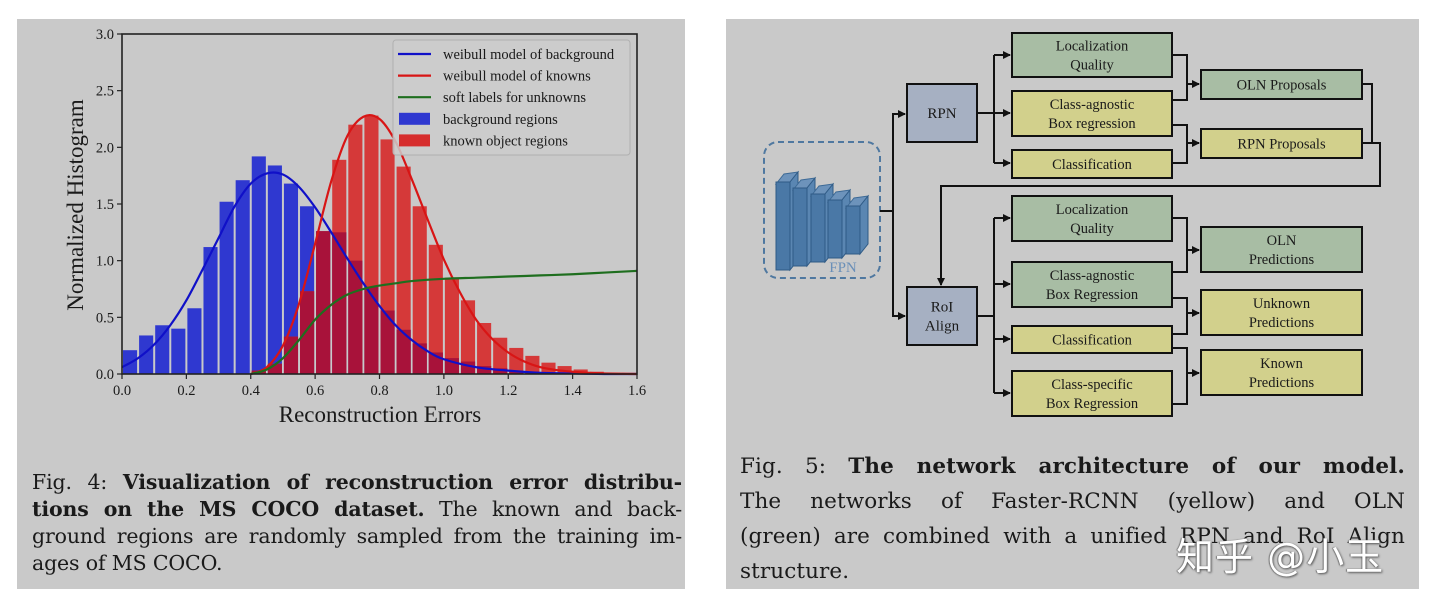  I want to click on box-label: Box regression, so click(1092, 124).